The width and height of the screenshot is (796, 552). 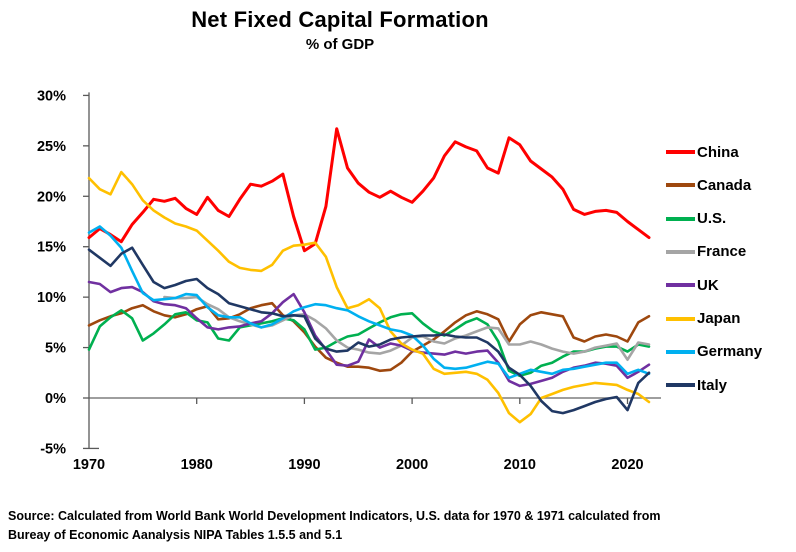 I want to click on x-axis-label: 1990, so click(x=304, y=465).